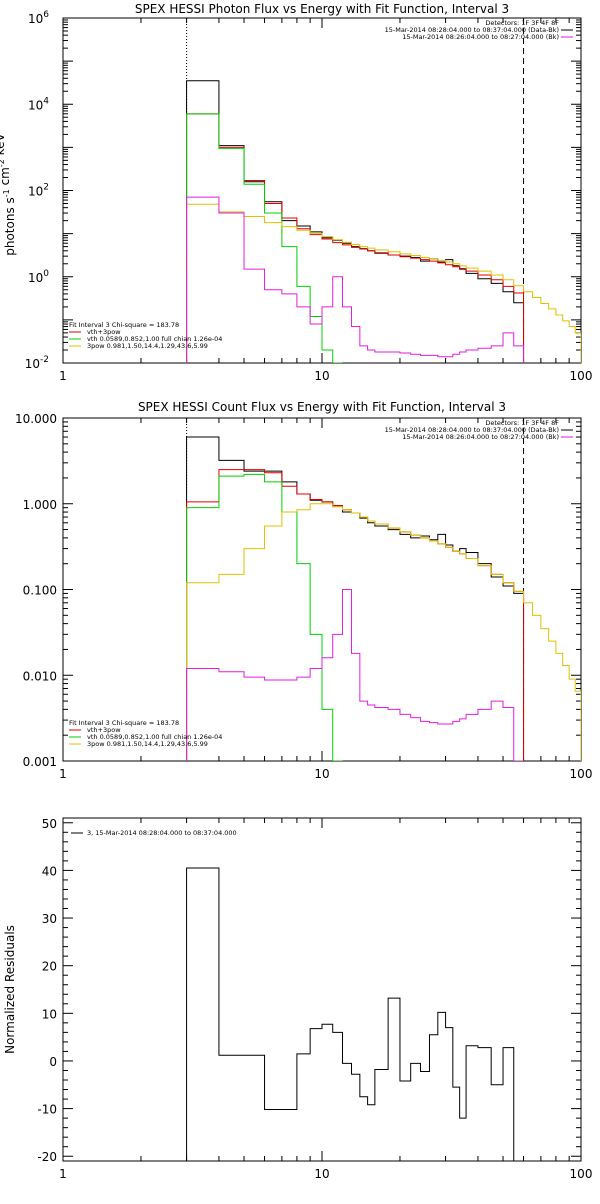  I want to click on y-tick-label: 0, so click(53, 1062).